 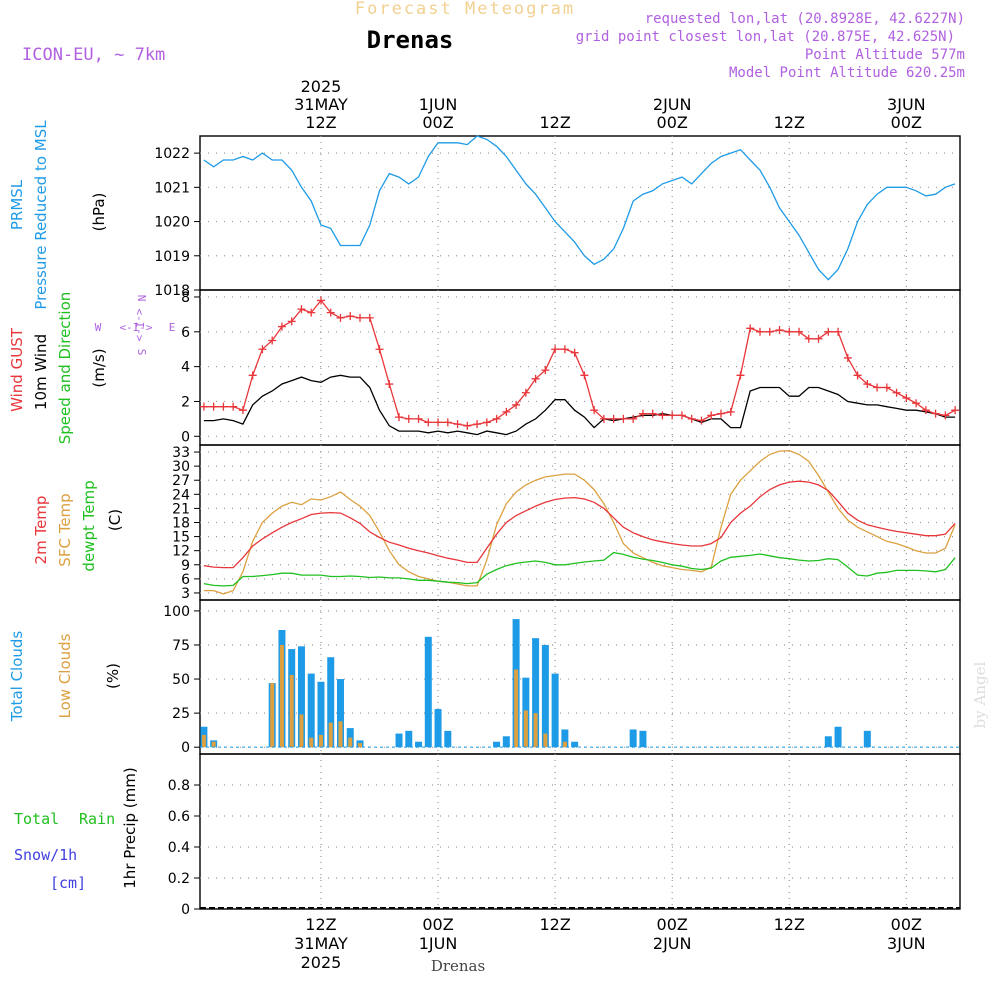 What do you see at coordinates (130, 827) in the screenshot?
I see `precip-unit-label: 1hr Precip (mm)` at bounding box center [130, 827].